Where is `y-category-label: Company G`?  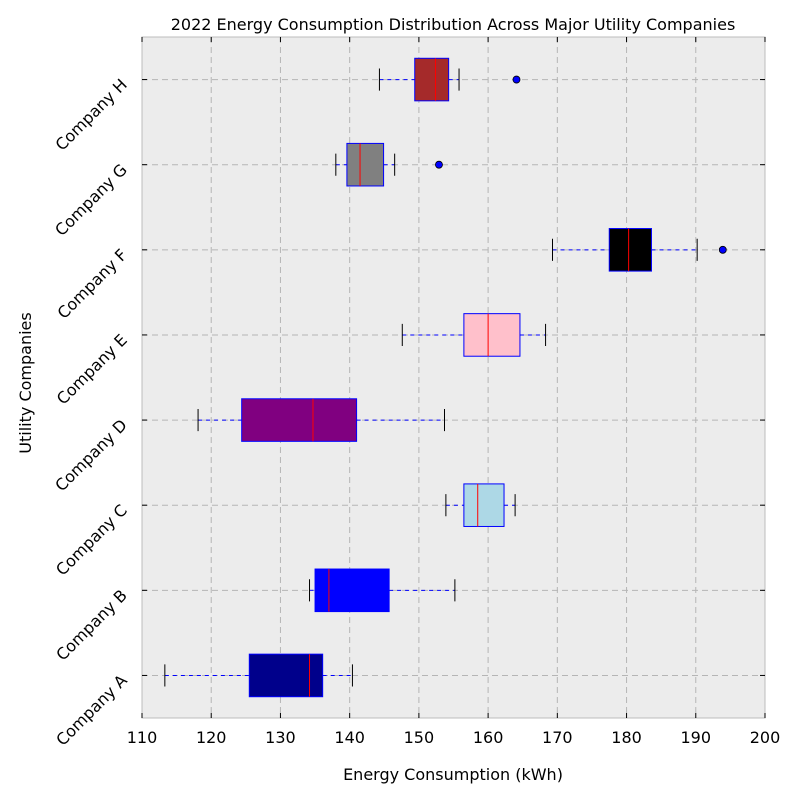 y-category-label: Company G is located at coordinates (91, 200).